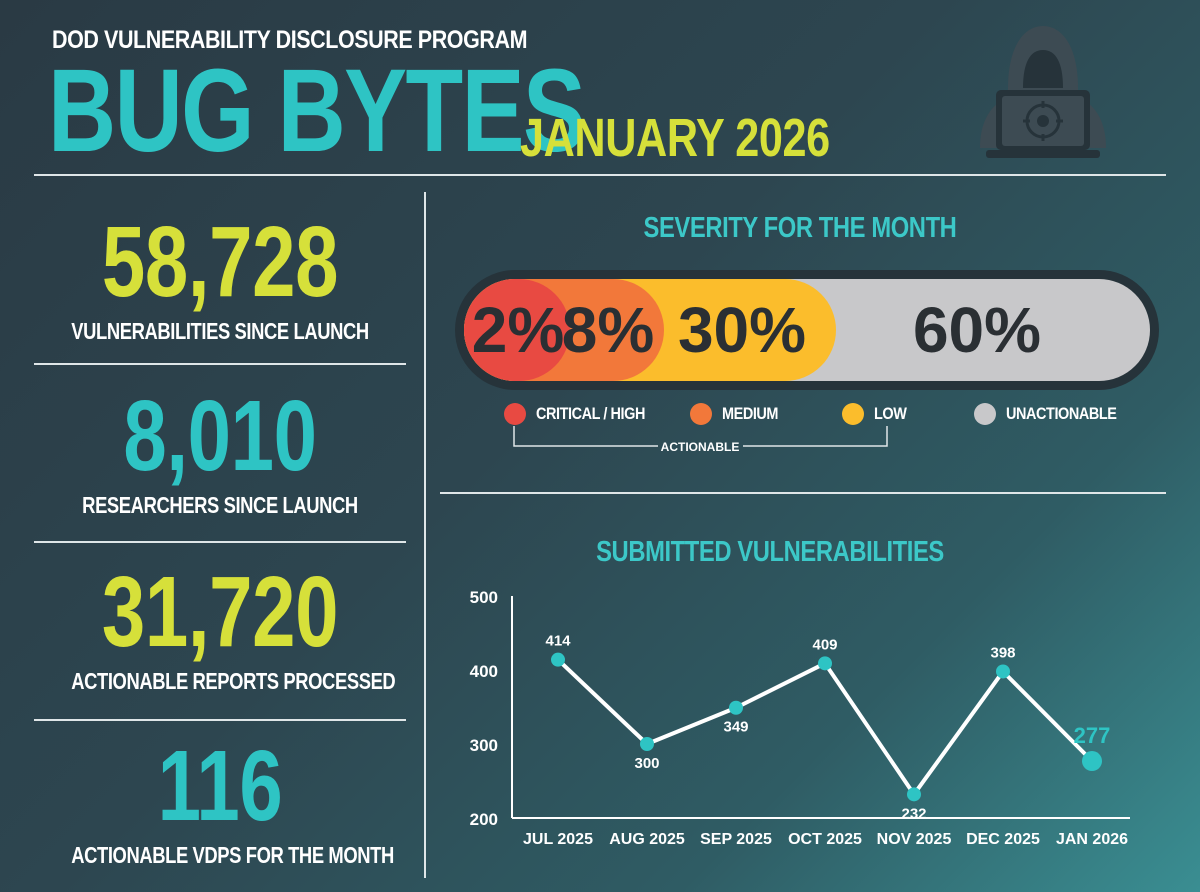  I want to click on x-tick-label: DEC 2025, so click(1003, 839).